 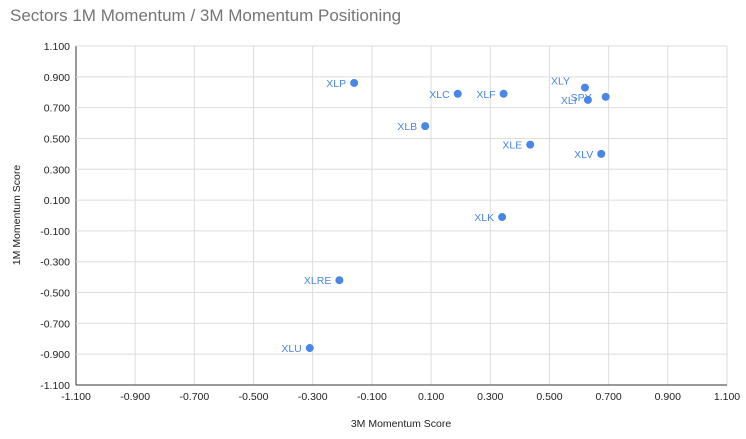 What do you see at coordinates (407, 127) in the screenshot?
I see `point-label: XLB` at bounding box center [407, 127].